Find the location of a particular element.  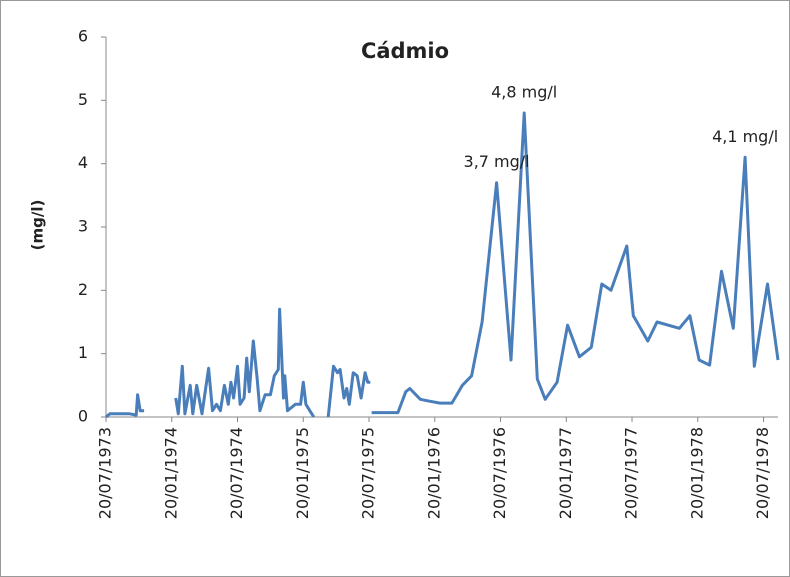

chart-title: Cádmio is located at coordinates (405, 51).